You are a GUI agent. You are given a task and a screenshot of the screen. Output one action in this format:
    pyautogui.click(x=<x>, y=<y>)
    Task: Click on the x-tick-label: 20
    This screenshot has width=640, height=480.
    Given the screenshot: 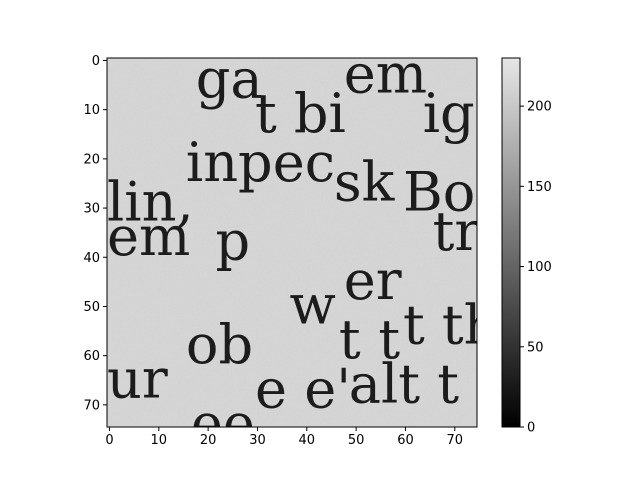 What is the action you would take?
    pyautogui.click(x=208, y=440)
    